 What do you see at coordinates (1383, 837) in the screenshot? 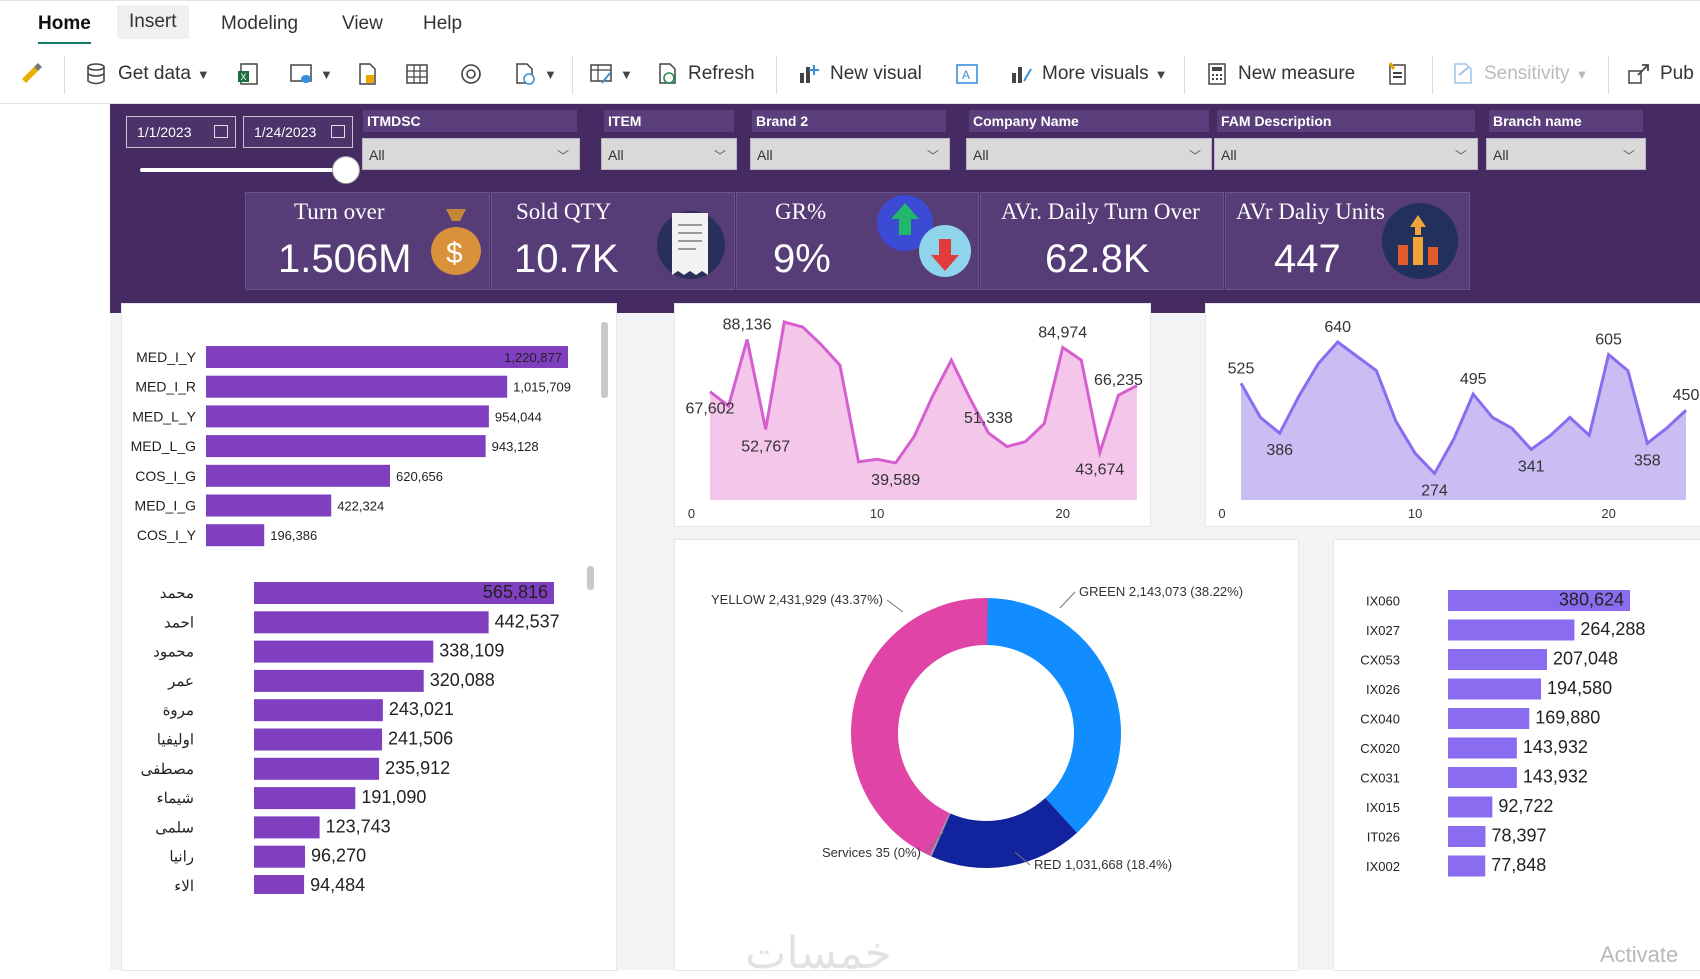
I see `bar-category-label: IT026` at bounding box center [1383, 837].